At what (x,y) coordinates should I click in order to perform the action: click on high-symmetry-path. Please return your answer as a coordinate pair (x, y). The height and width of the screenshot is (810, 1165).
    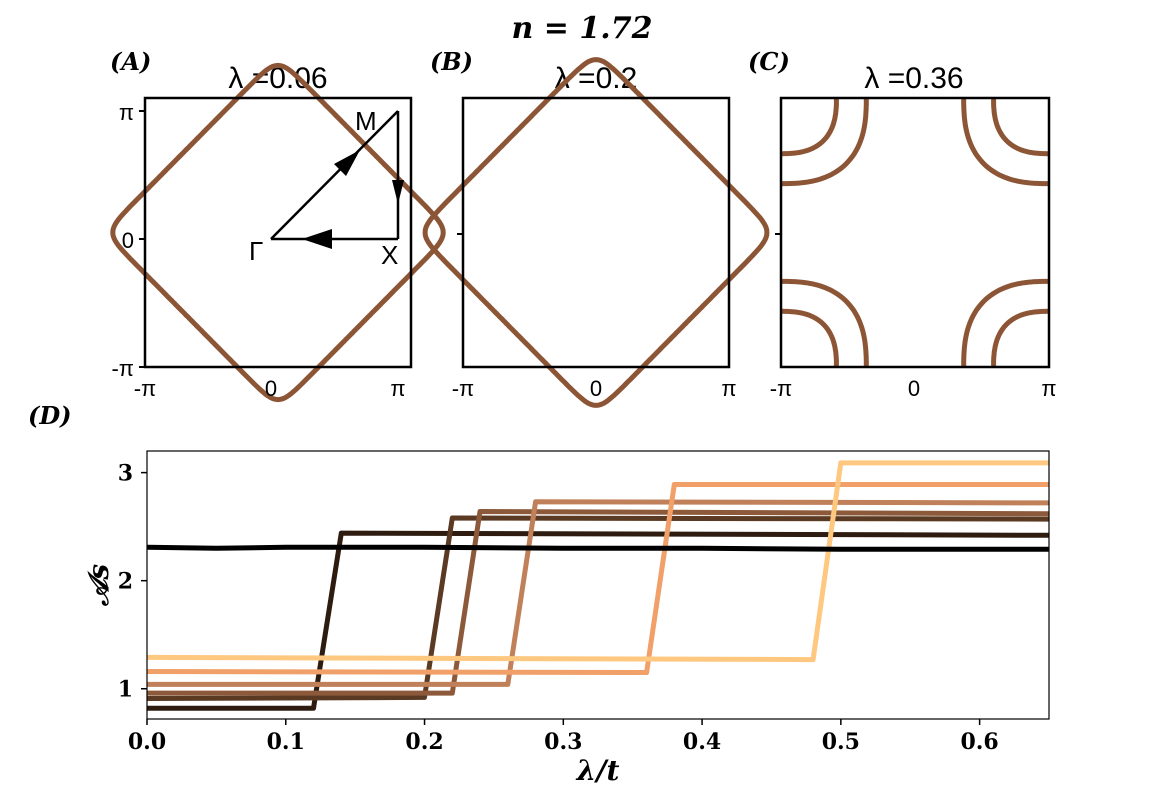
    Looking at the image, I should click on (335, 175).